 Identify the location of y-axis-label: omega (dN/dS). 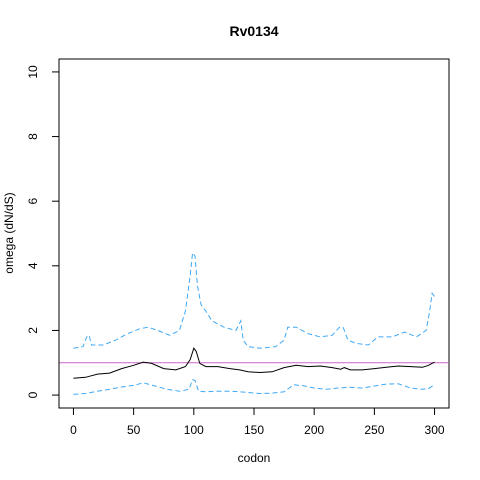
(9, 232).